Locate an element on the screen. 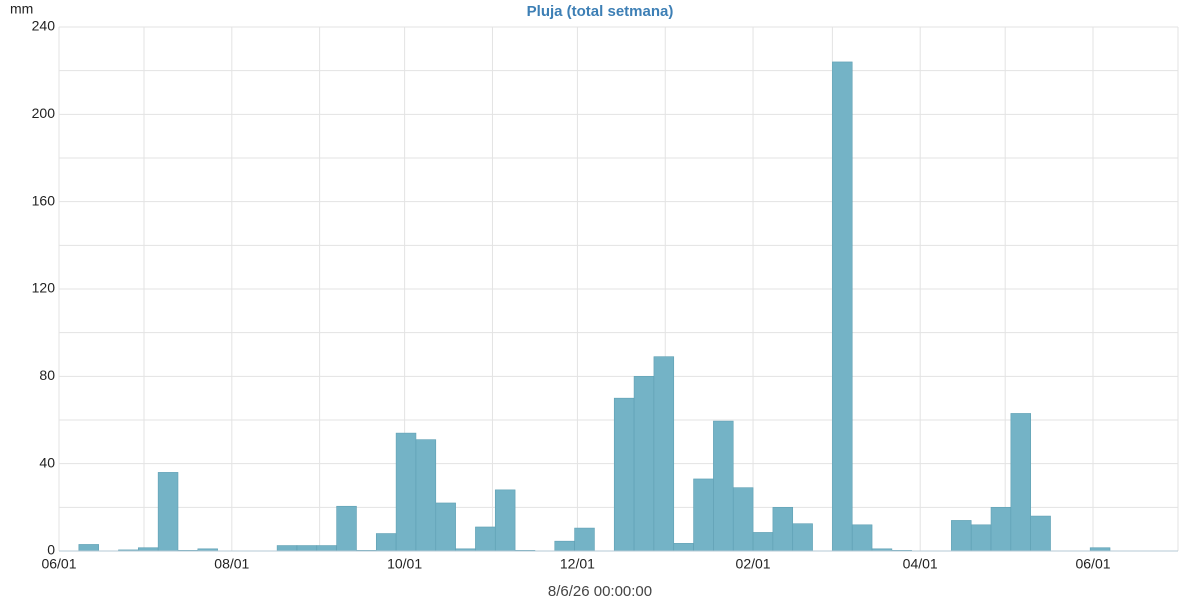  y-tick-label: 0 is located at coordinates (51, 550).